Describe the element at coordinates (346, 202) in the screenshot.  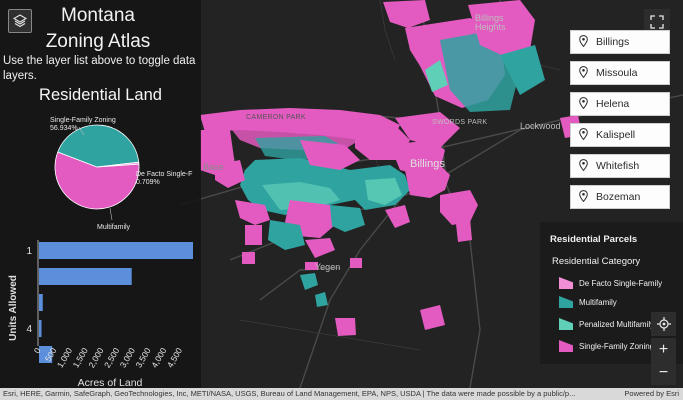
I see `parcels-central` at that location.